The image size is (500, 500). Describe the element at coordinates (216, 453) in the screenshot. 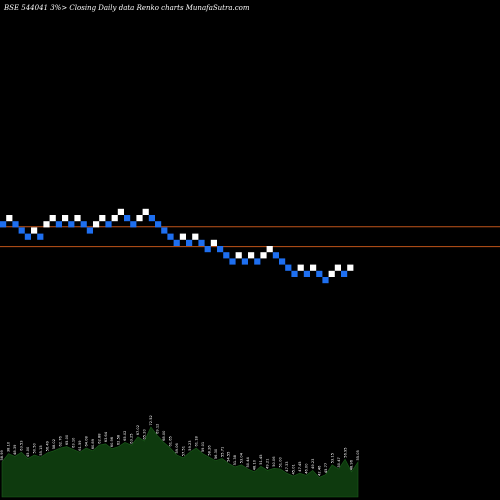

I see `volume-label: 56.30` at that location.